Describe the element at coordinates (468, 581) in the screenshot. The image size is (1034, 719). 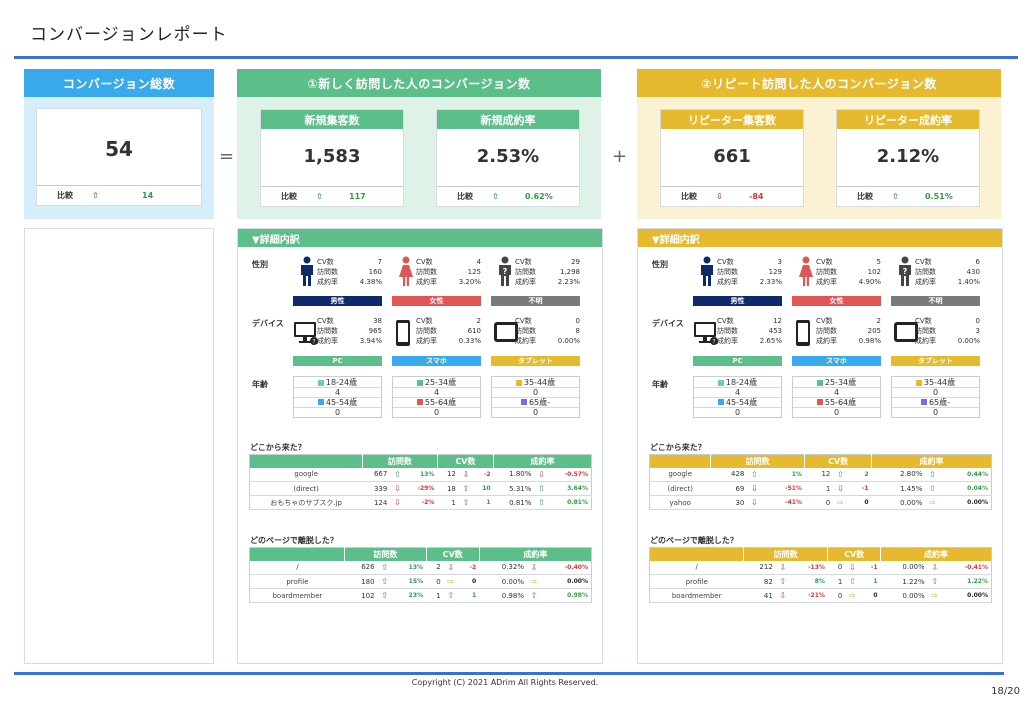
I see `cv-change: 0` at that location.